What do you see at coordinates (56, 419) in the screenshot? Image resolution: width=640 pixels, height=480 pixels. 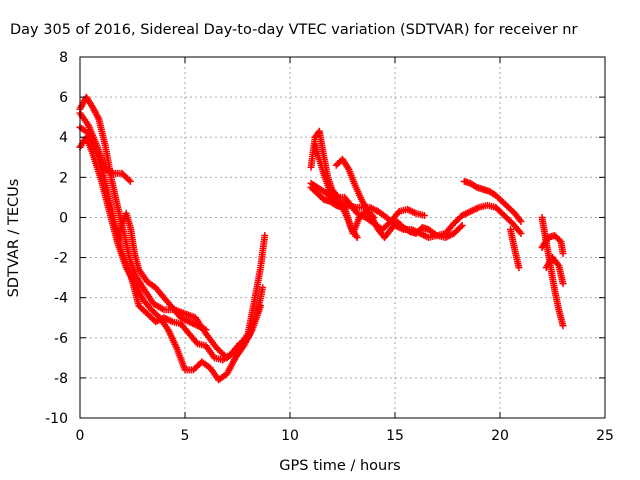 I see `y-tick-label: -10` at bounding box center [56, 419].